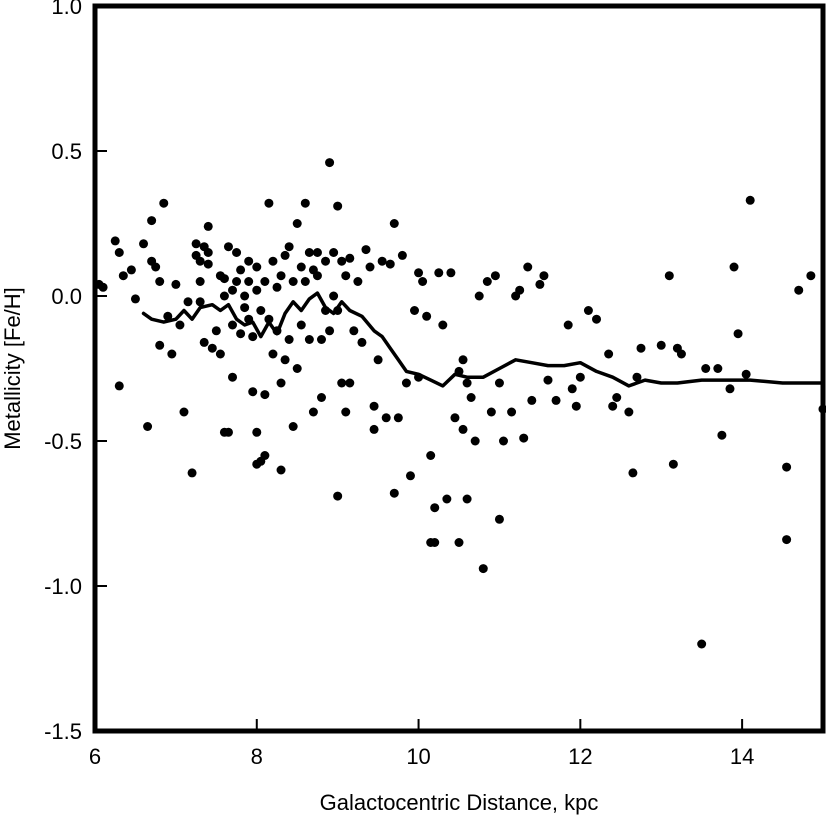 This screenshot has height=823, width=826. Describe the element at coordinates (63, 731) in the screenshot. I see `y-tick-label: -1.5` at that location.